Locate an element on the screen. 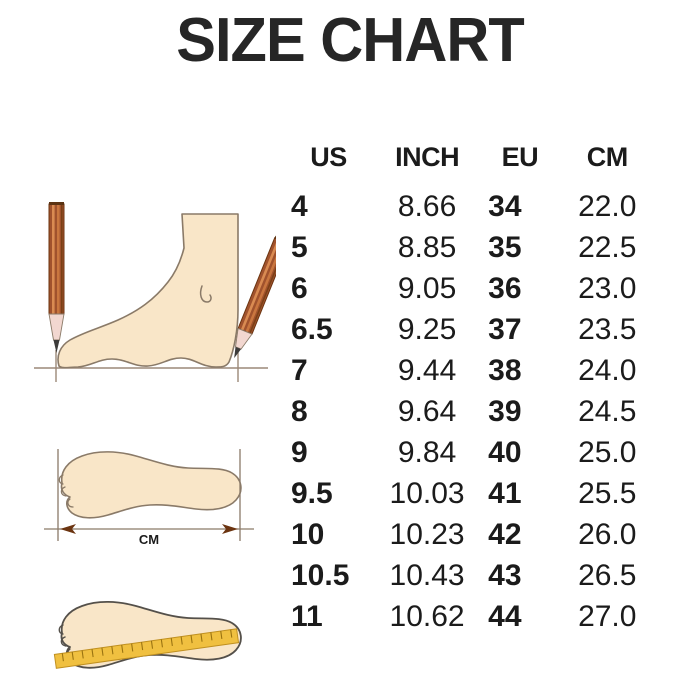 The image size is (700, 700). cell-inch: 8.85 is located at coordinates (427, 247).